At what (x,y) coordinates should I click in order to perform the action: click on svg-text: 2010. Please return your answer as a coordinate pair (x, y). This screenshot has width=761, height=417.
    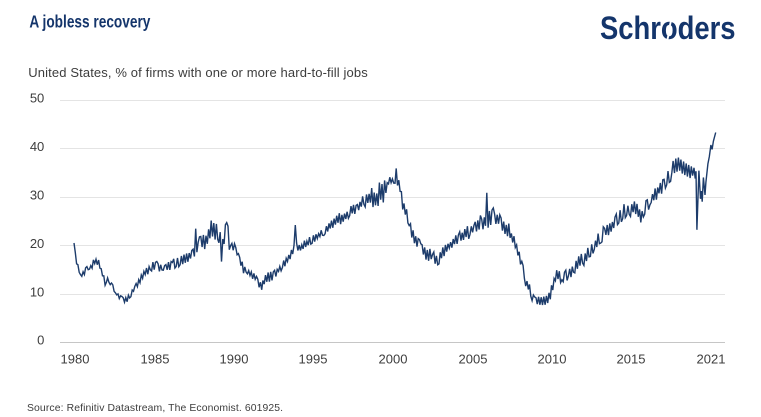
    Looking at the image, I should click on (552, 359).